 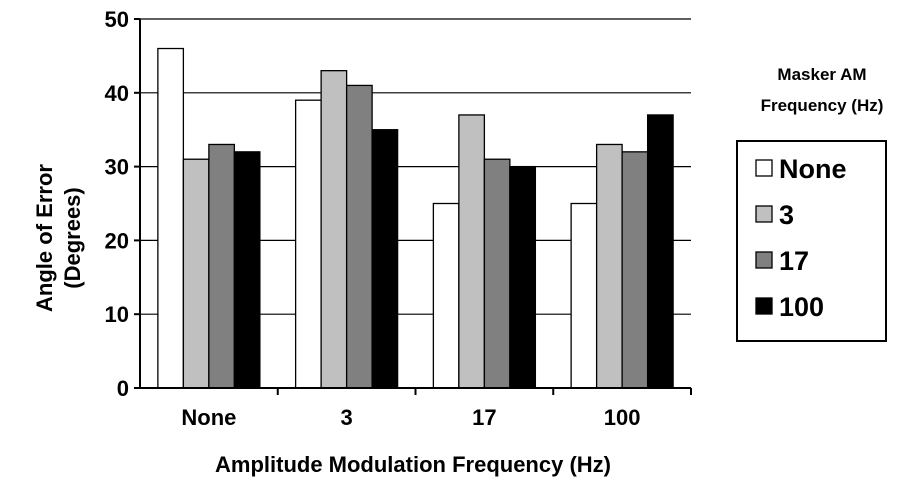 I want to click on y-axis-title-line-2: (Degrees), so click(x=72, y=237).